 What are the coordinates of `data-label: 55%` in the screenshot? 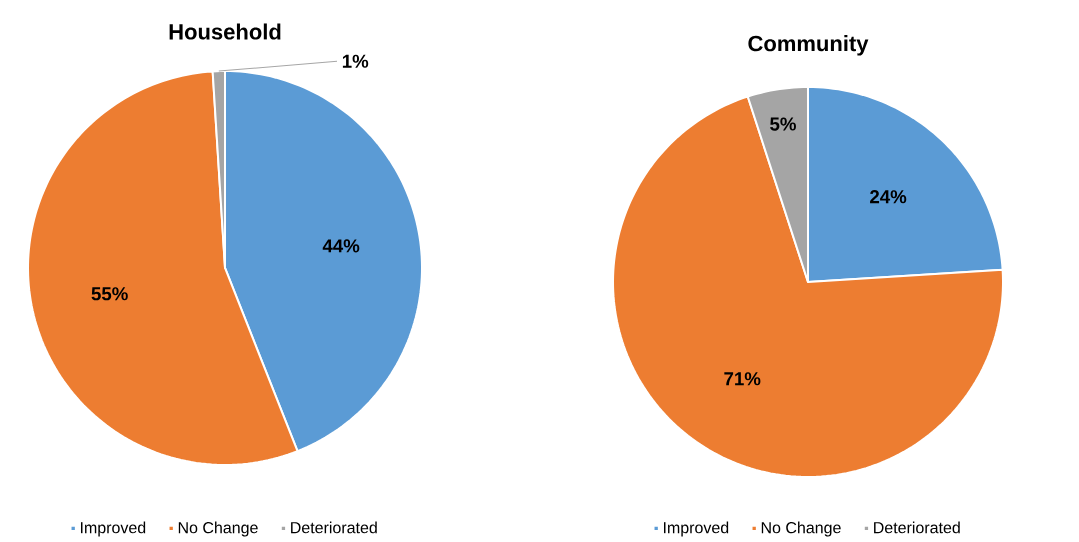 It's located at (109, 294).